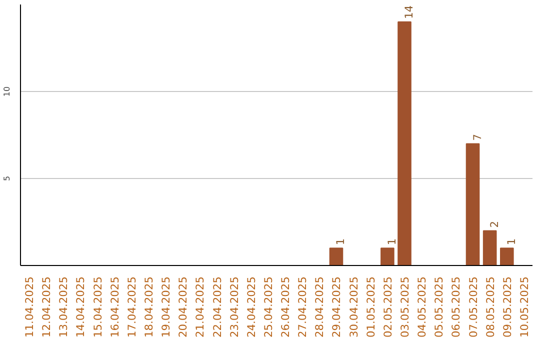 This screenshot has width=540, height=340. I want to click on x-tick-label: 21.04.2025, so click(200, 307).